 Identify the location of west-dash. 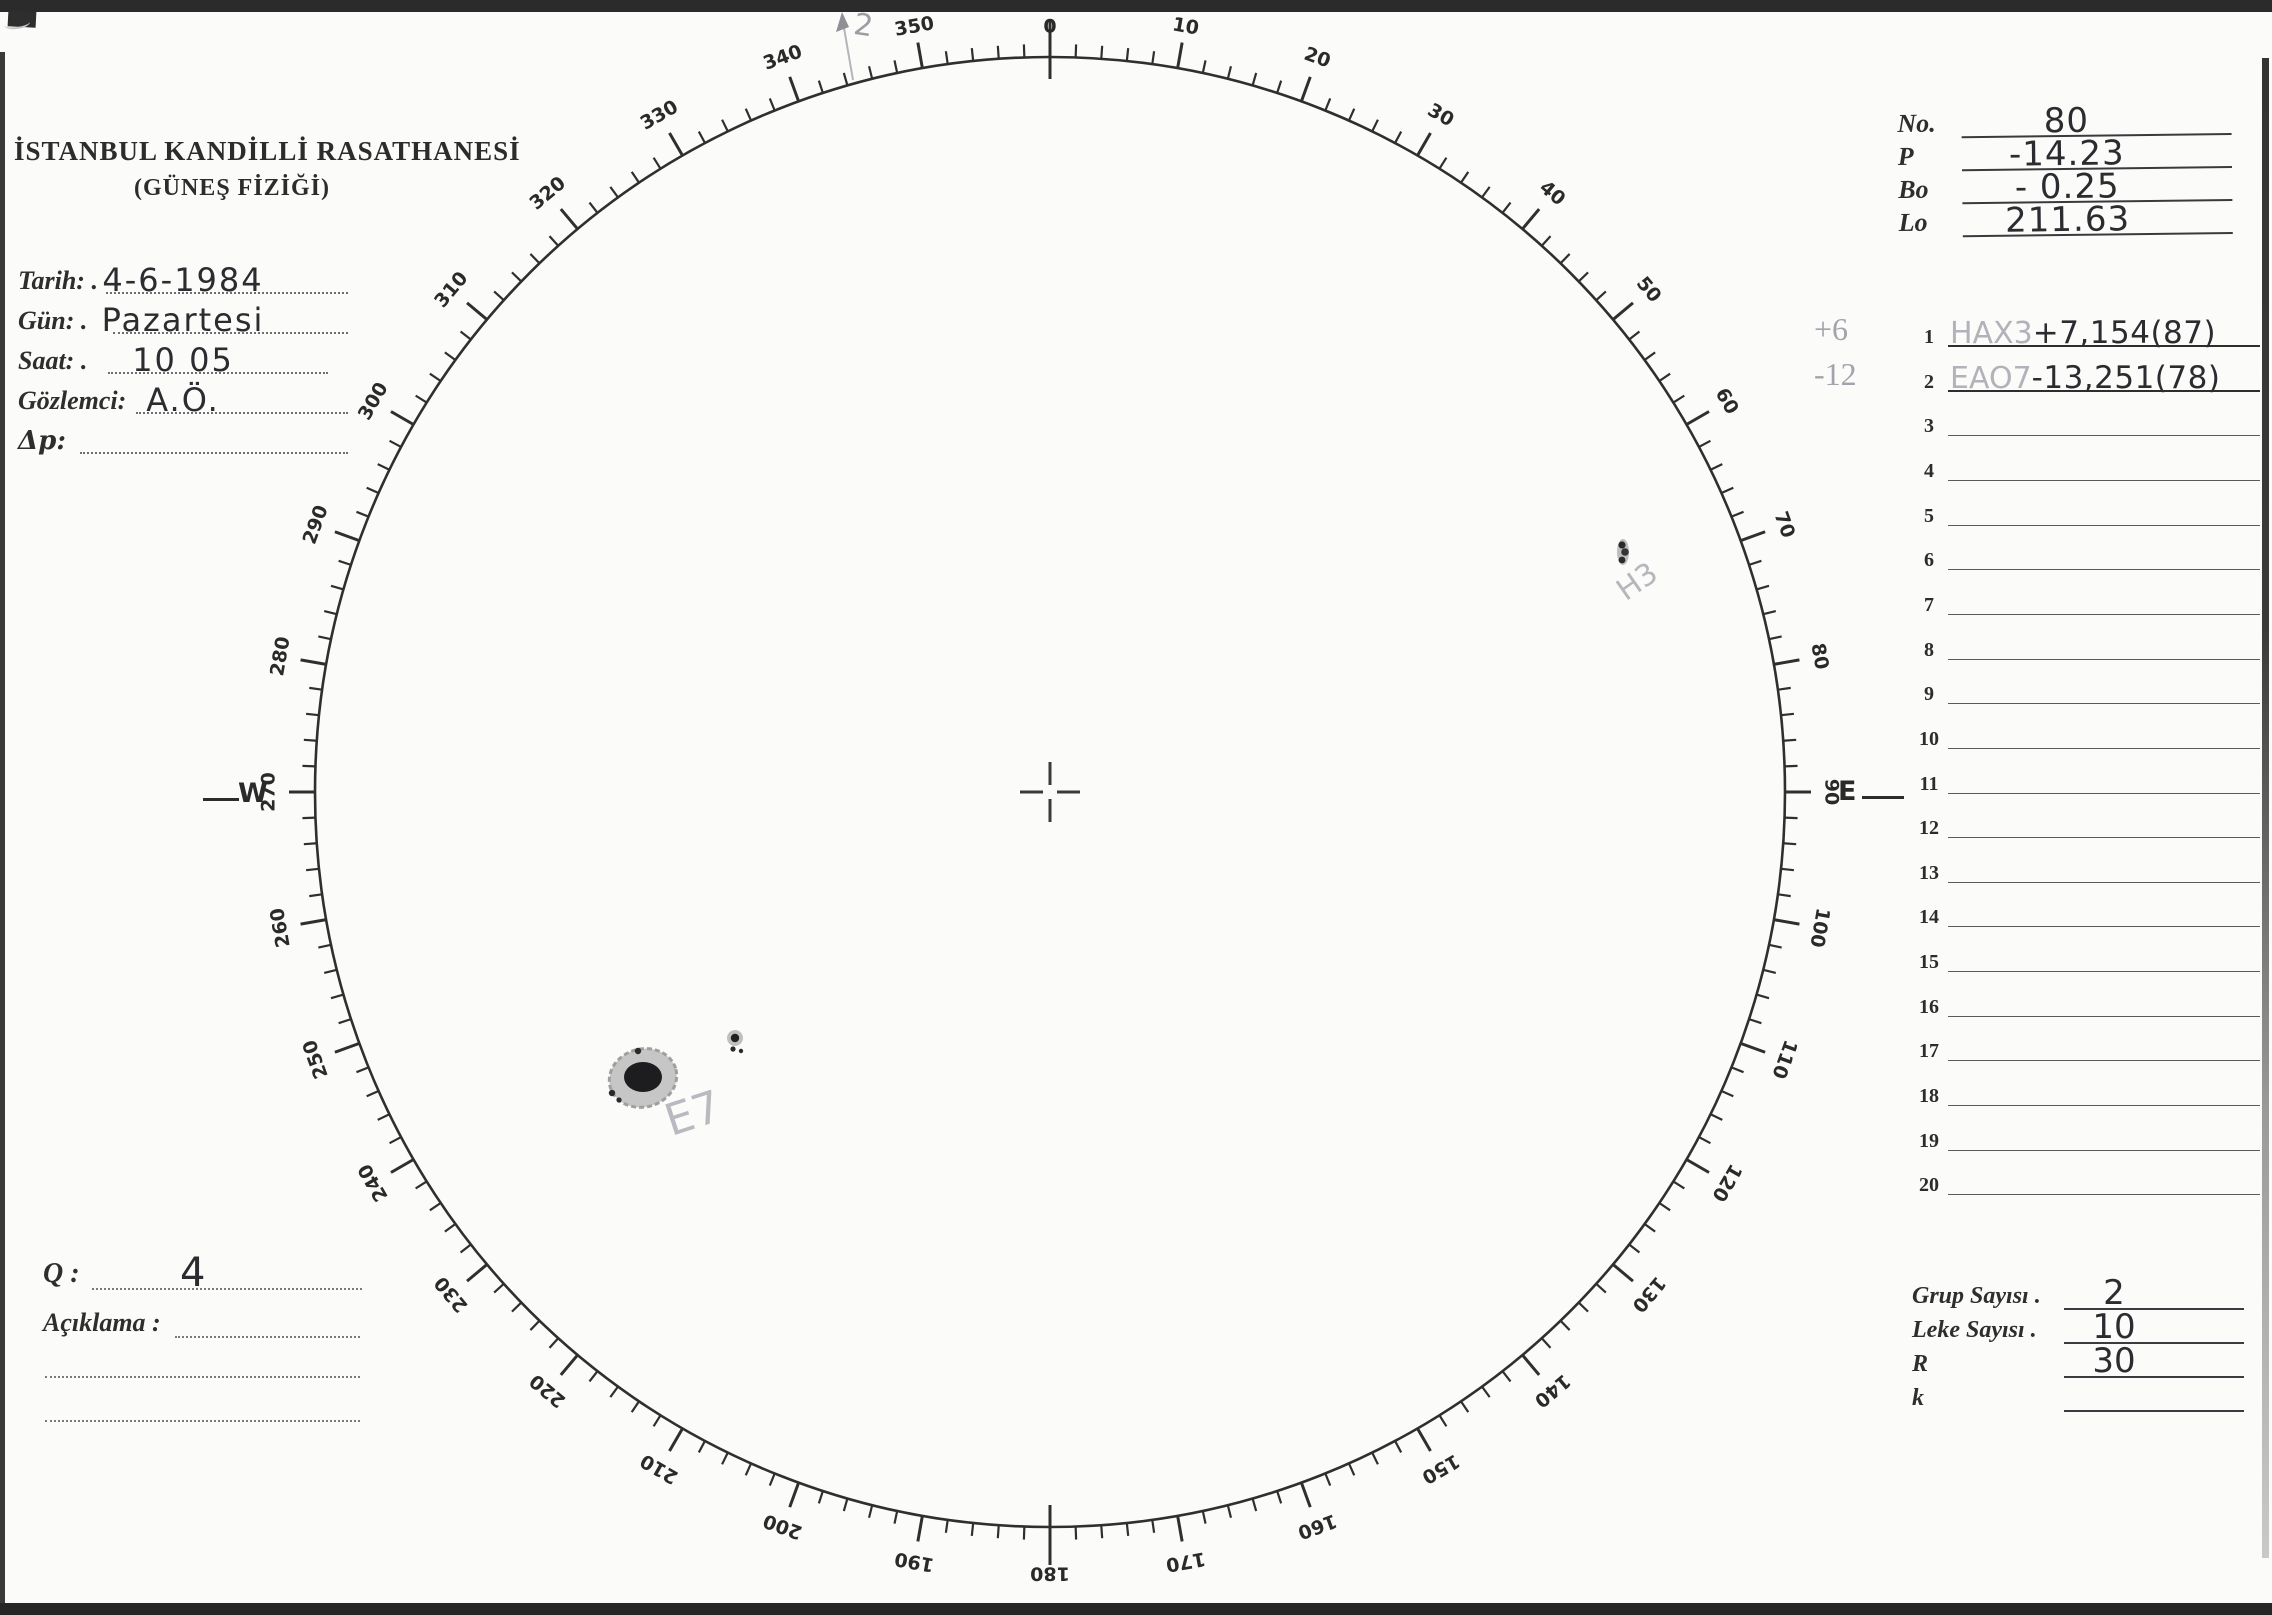
(221, 799).